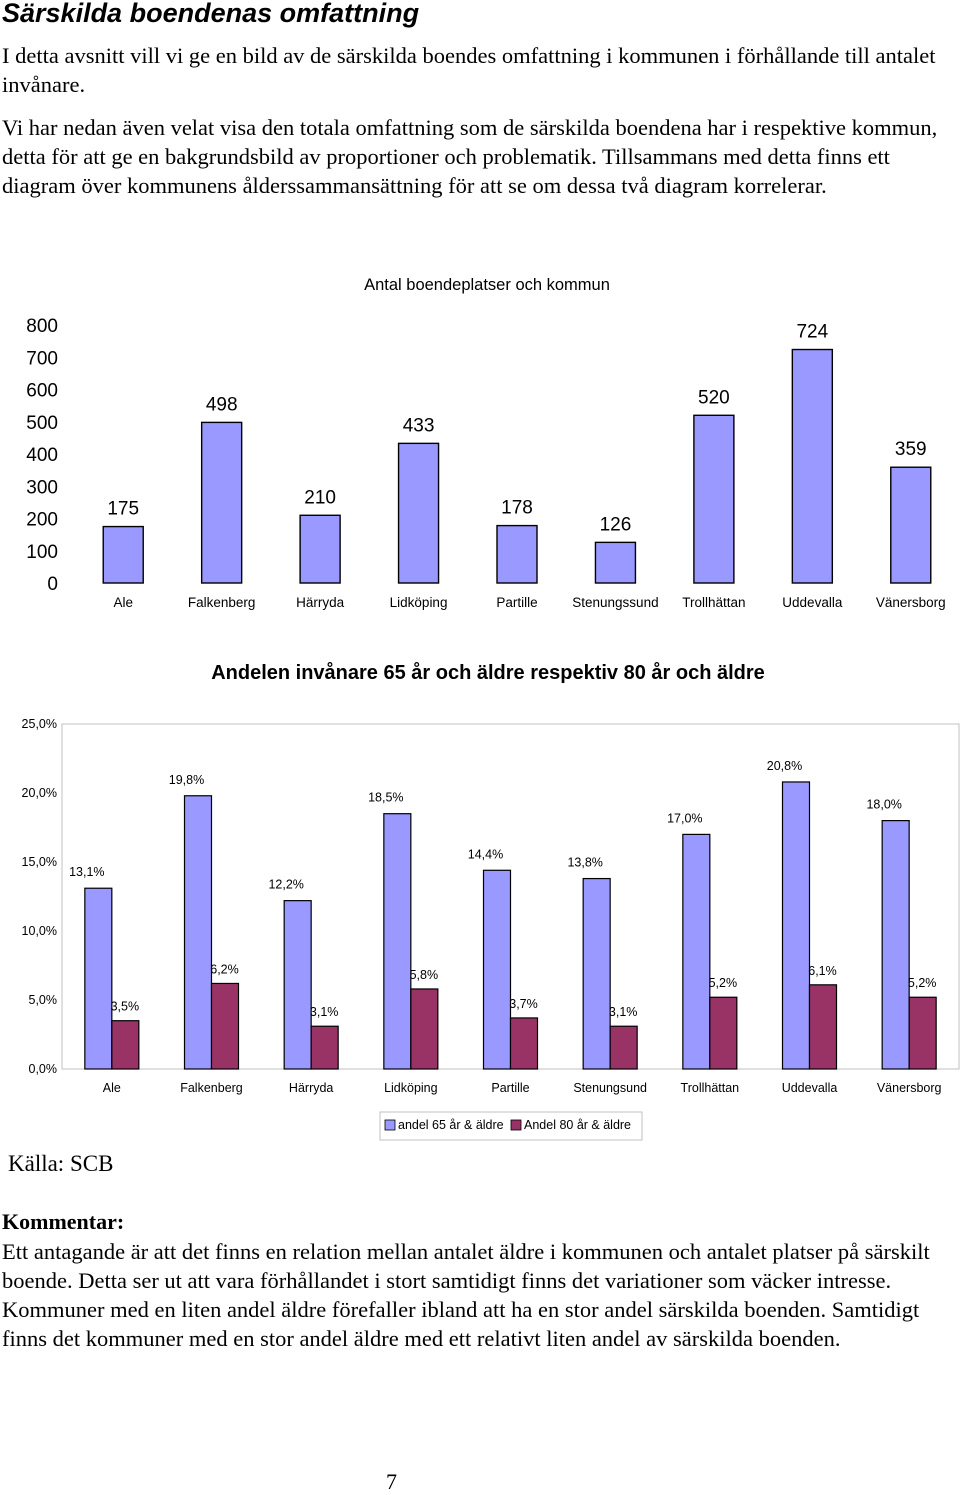 The width and height of the screenshot is (960, 1495). Describe the element at coordinates (391, 1481) in the screenshot. I see `page-number: 7` at that location.